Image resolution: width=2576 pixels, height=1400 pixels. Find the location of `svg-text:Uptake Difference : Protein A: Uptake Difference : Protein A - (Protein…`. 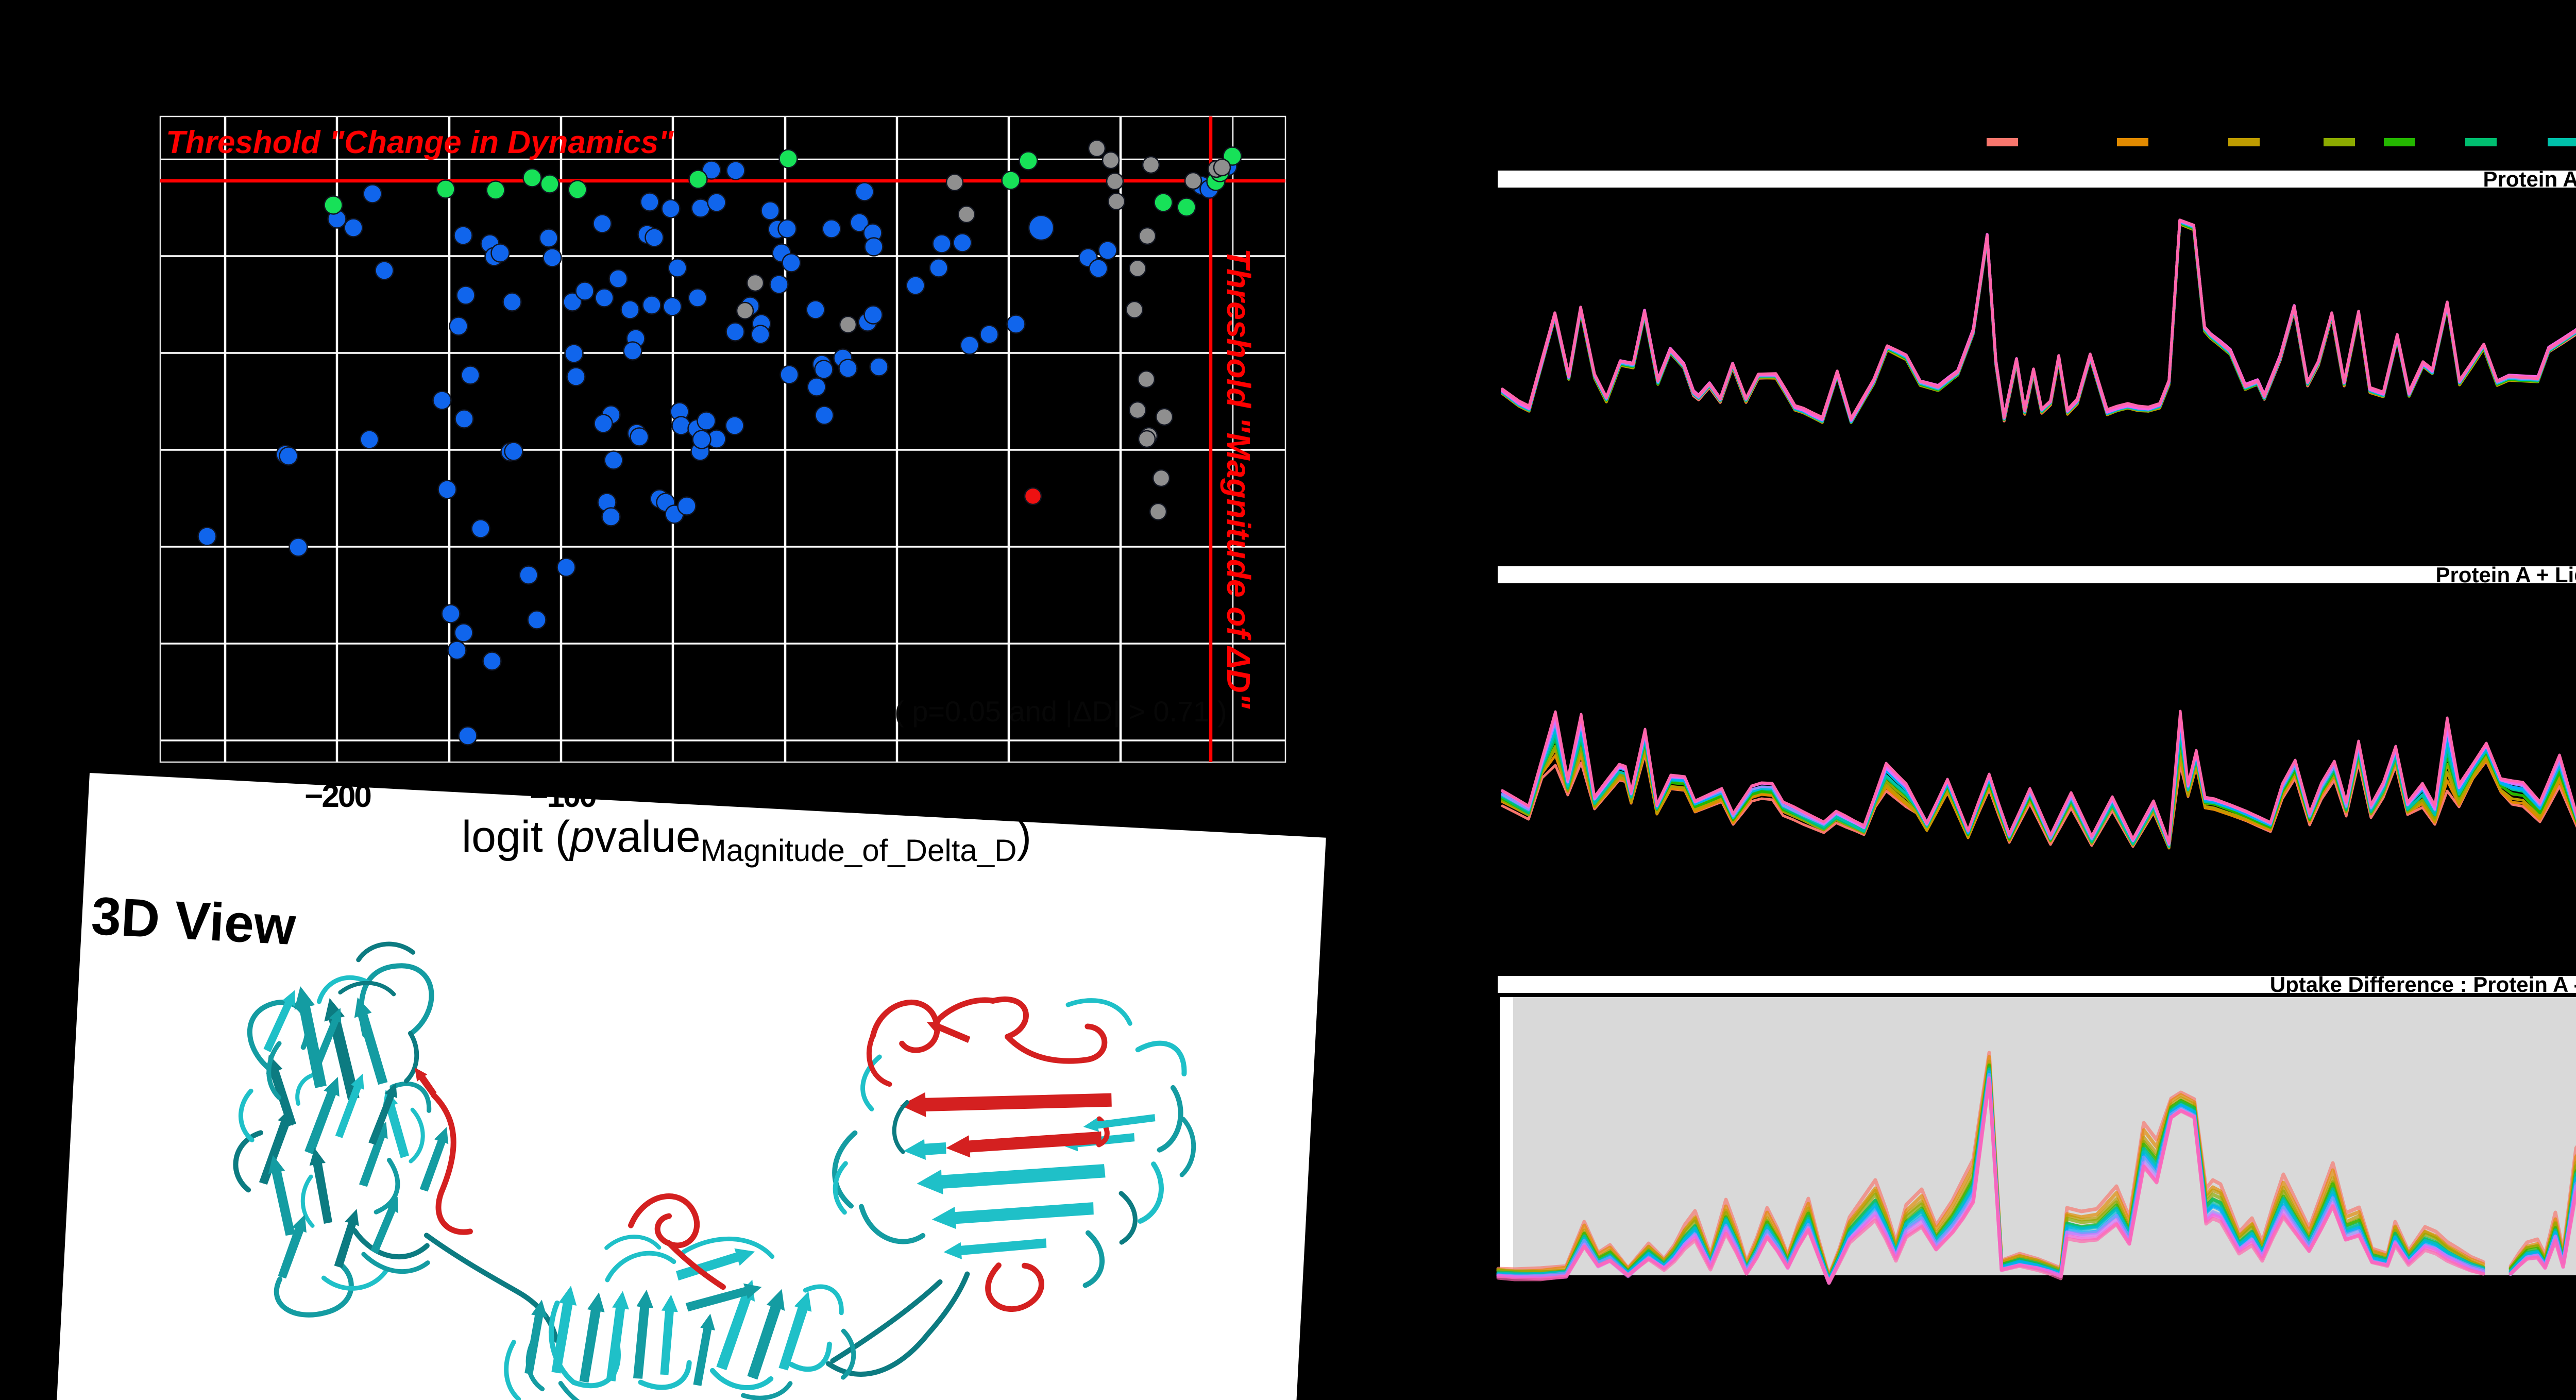

svg-text:Uptake Difference : Protein A: Uptake Difference : Protein A - (Protein… is located at coordinates (2423, 984).